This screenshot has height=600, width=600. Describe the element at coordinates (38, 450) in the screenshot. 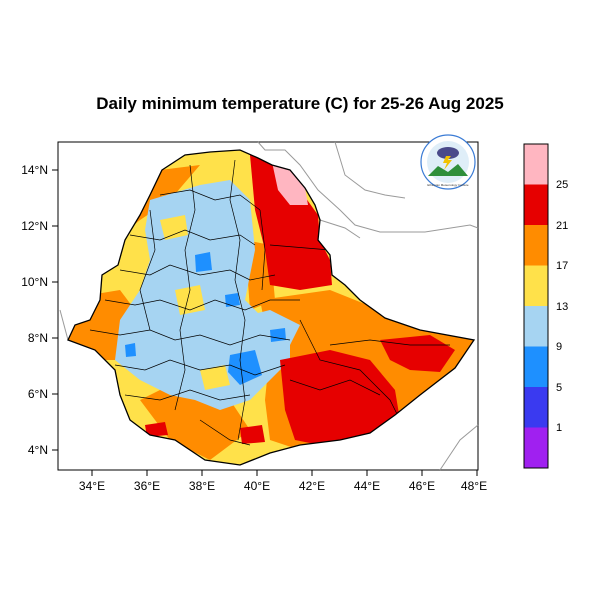

I see `y-tick-label: 4°N` at that location.